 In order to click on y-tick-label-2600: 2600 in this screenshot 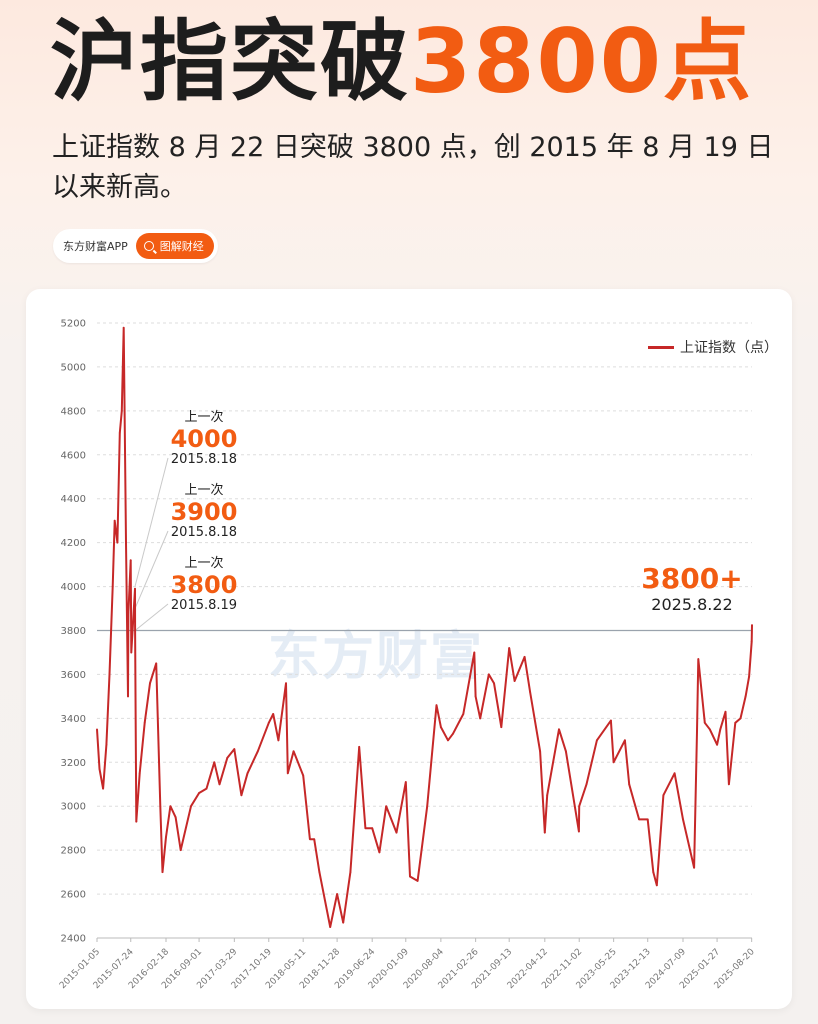, I will do `click(73, 895)`.